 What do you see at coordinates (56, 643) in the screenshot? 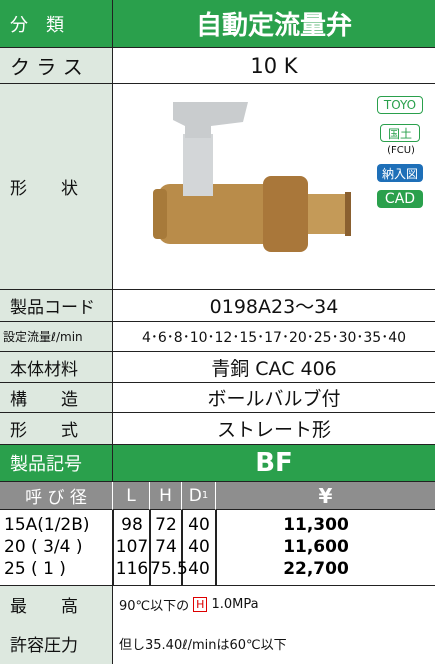
I see `pressure-label: 許容圧力` at bounding box center [56, 643].